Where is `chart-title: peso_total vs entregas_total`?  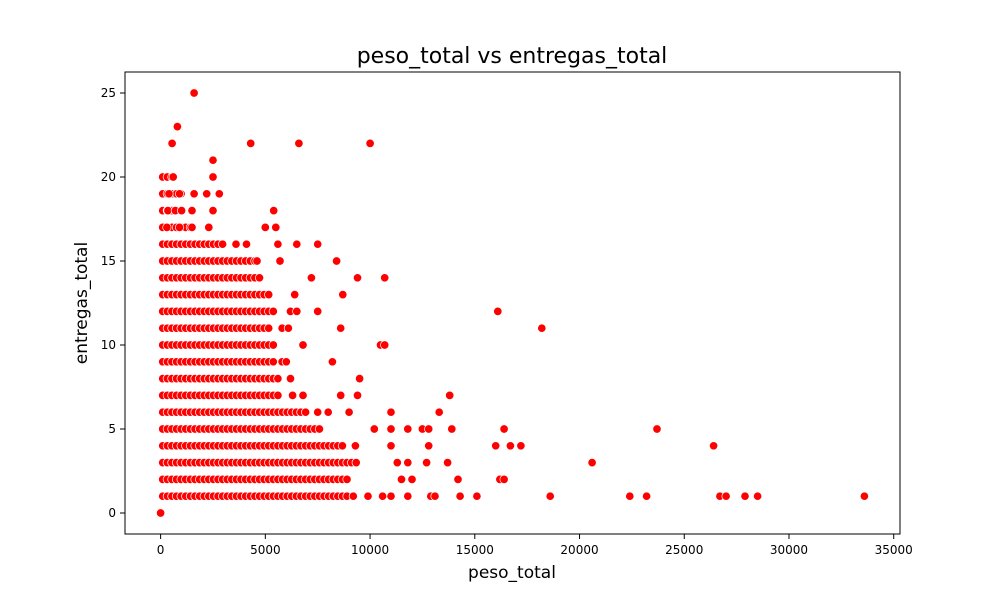
chart-title: peso_total vs entregas_total is located at coordinates (512, 56).